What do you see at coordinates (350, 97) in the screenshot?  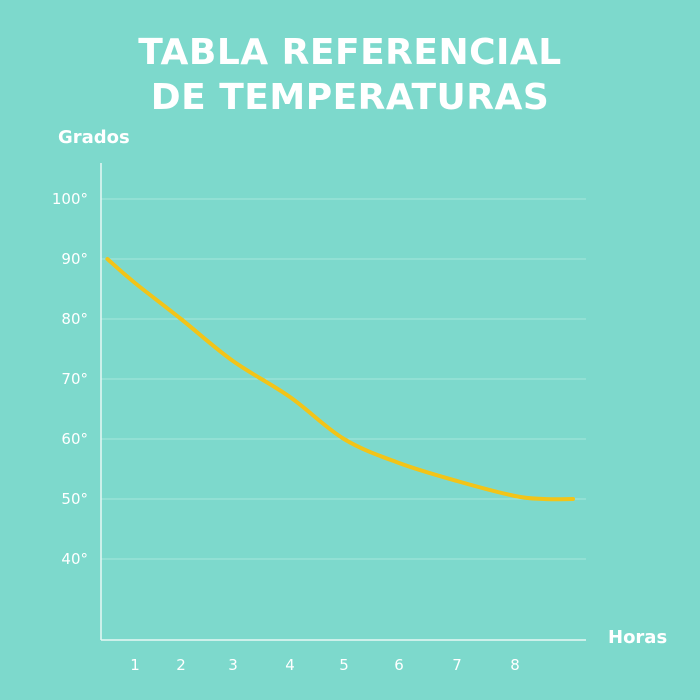 I see `chart-title-line-2: DE TEMPERATURAS` at bounding box center [350, 97].